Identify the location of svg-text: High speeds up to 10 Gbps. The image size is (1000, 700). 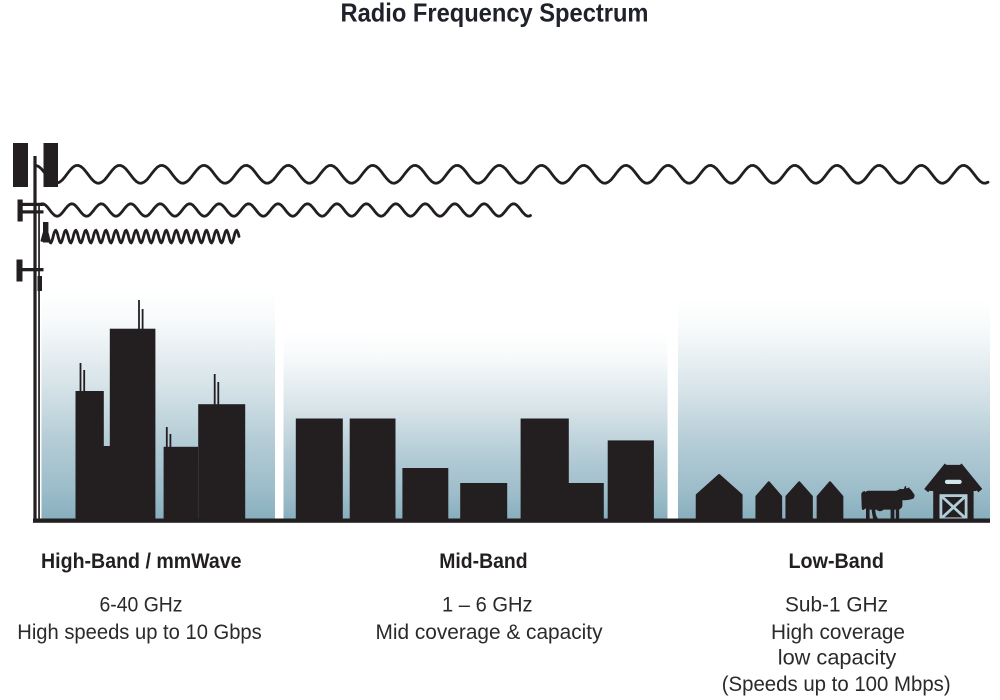
(139, 632).